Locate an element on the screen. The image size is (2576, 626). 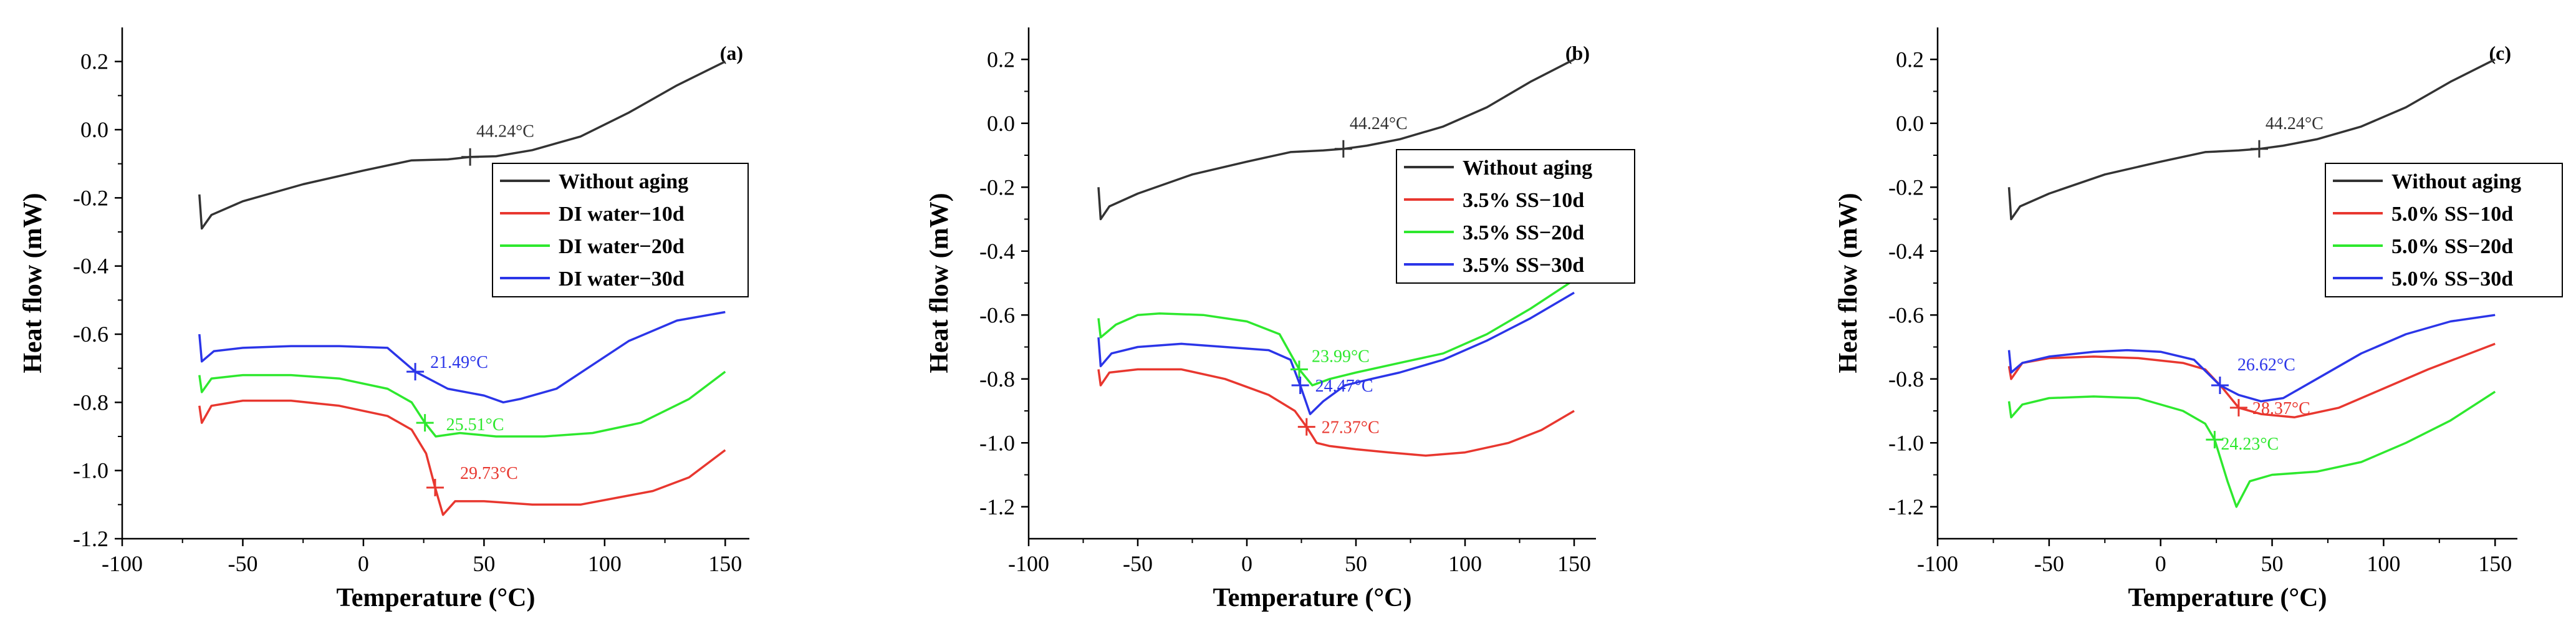
legend-entry: 5.0% SS−30d is located at coordinates (2452, 279).